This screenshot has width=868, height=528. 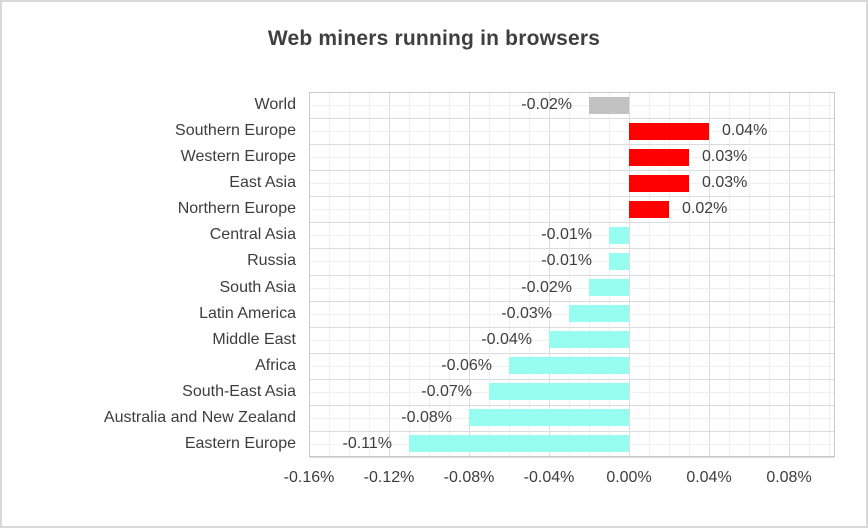 What do you see at coordinates (619, 235) in the screenshot?
I see `bar-central-asia` at bounding box center [619, 235].